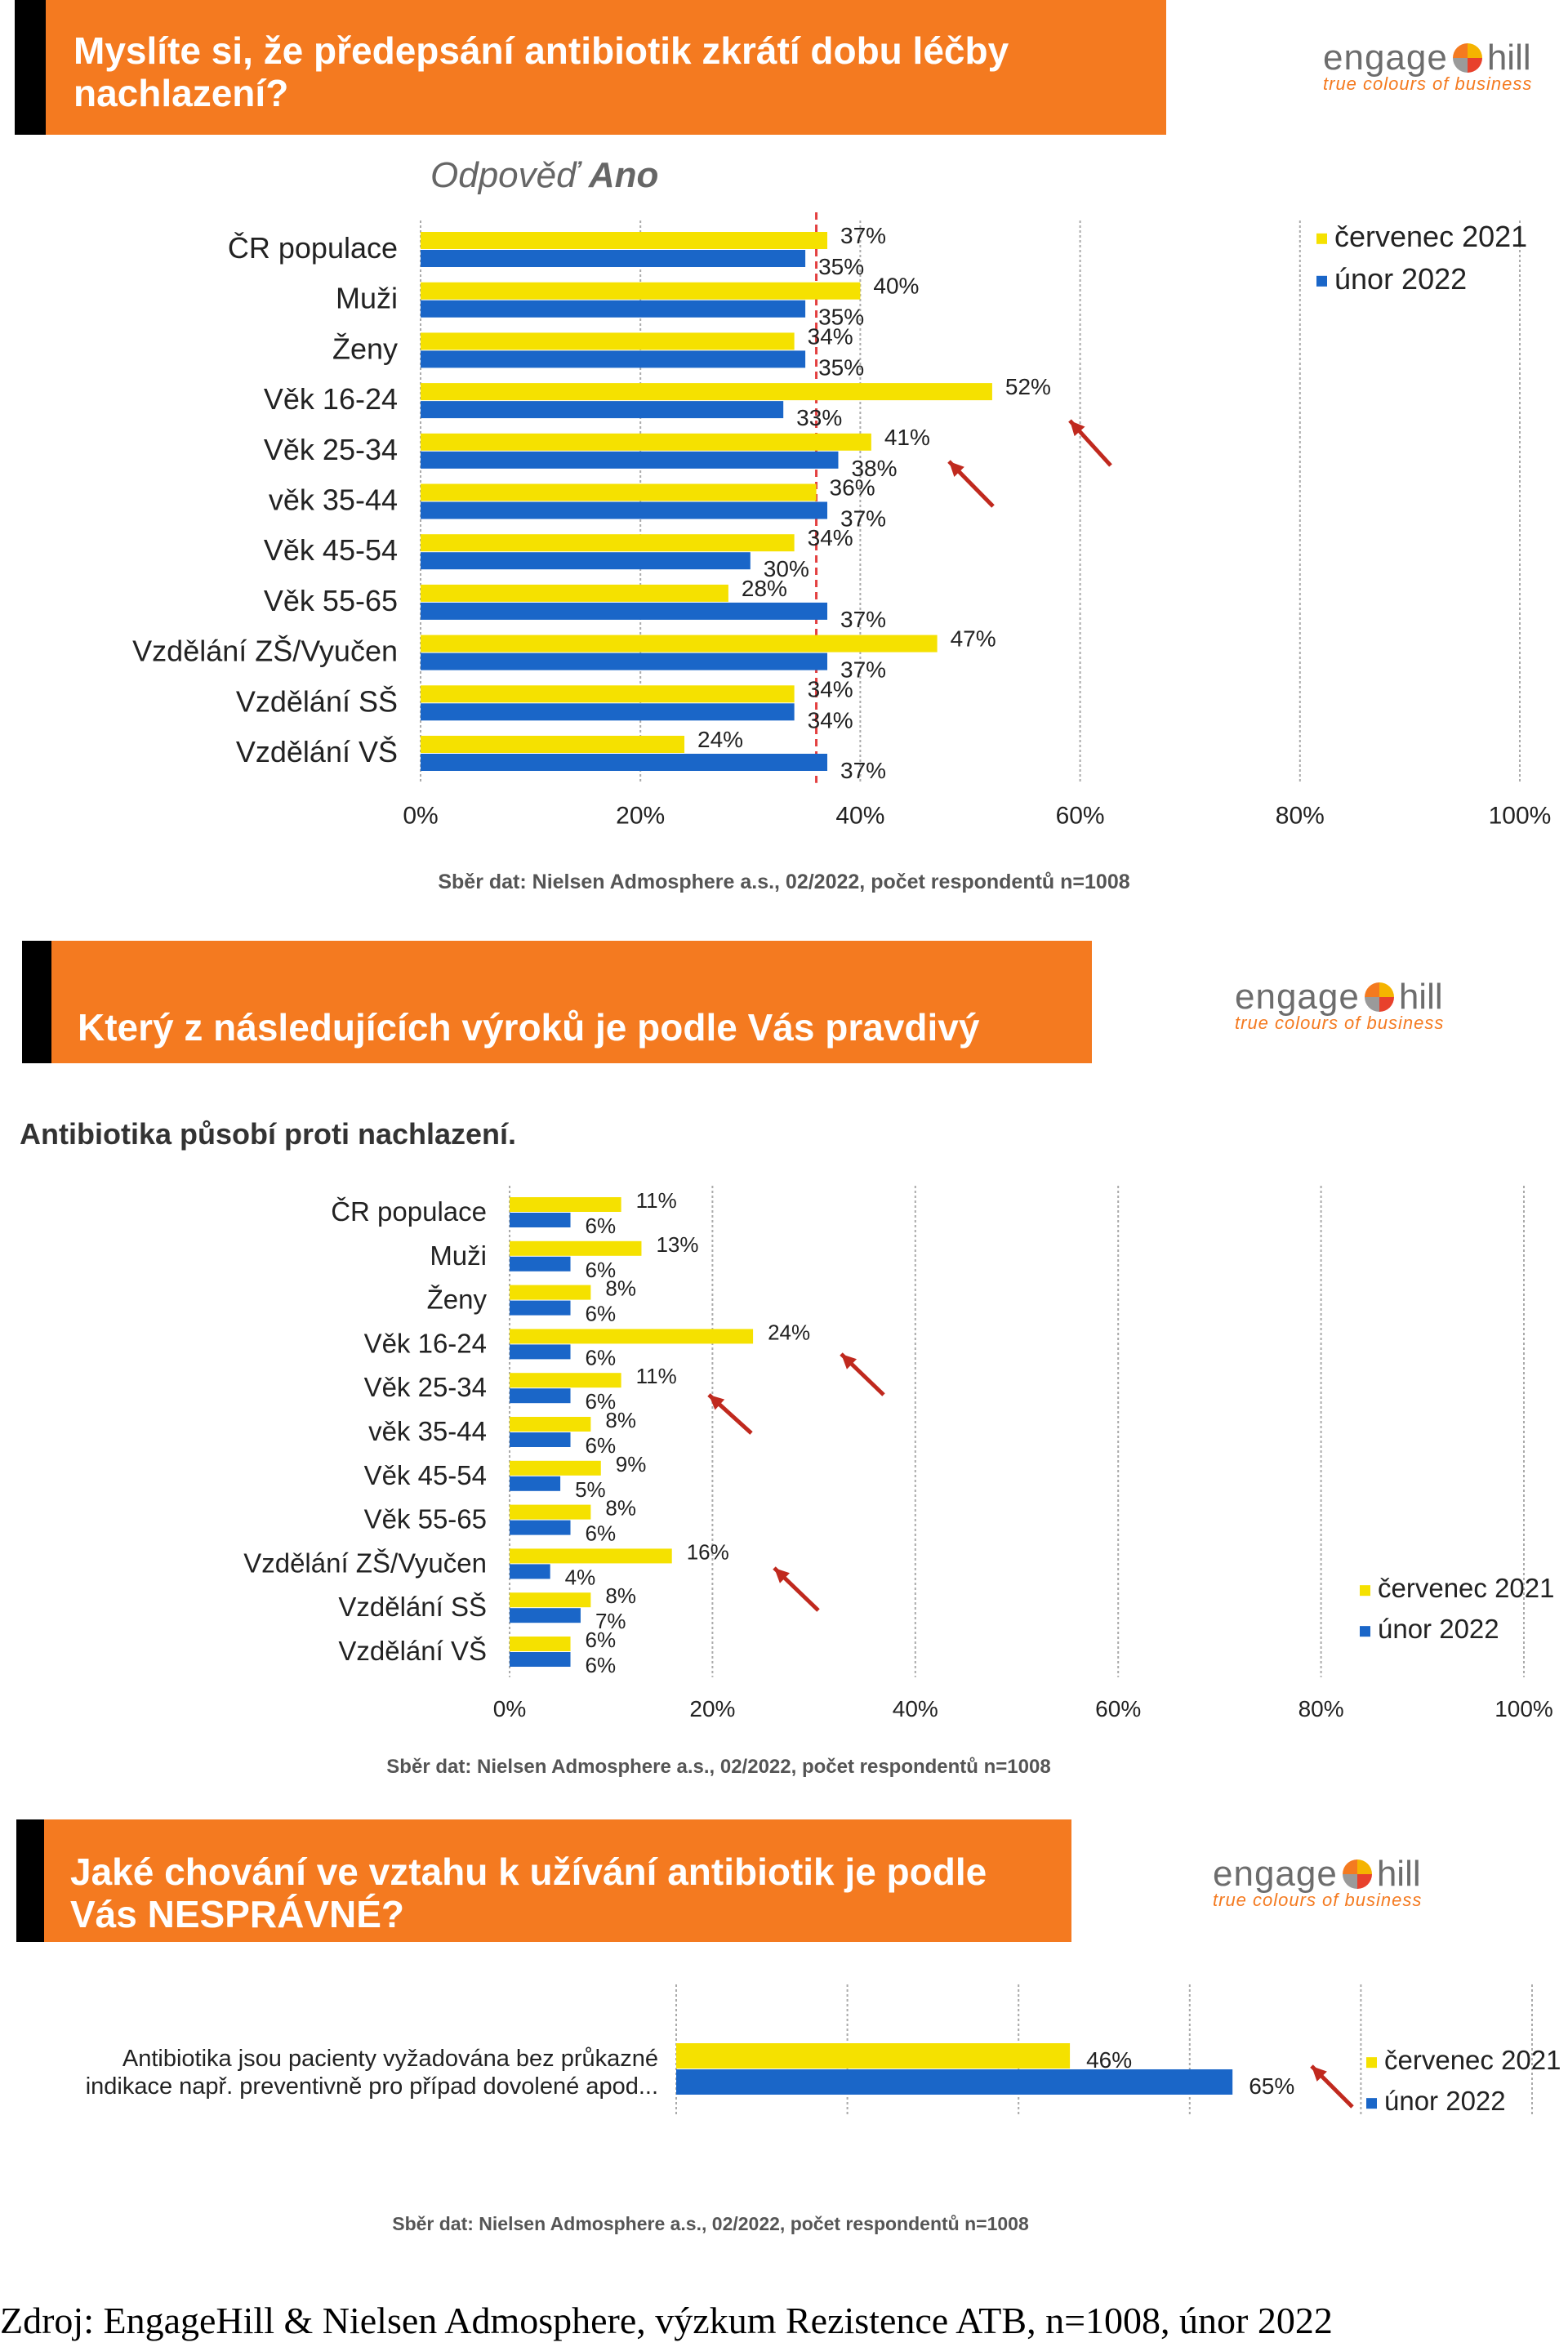 This screenshot has width=1568, height=2347. I want to click on data-label: 38%, so click(874, 468).